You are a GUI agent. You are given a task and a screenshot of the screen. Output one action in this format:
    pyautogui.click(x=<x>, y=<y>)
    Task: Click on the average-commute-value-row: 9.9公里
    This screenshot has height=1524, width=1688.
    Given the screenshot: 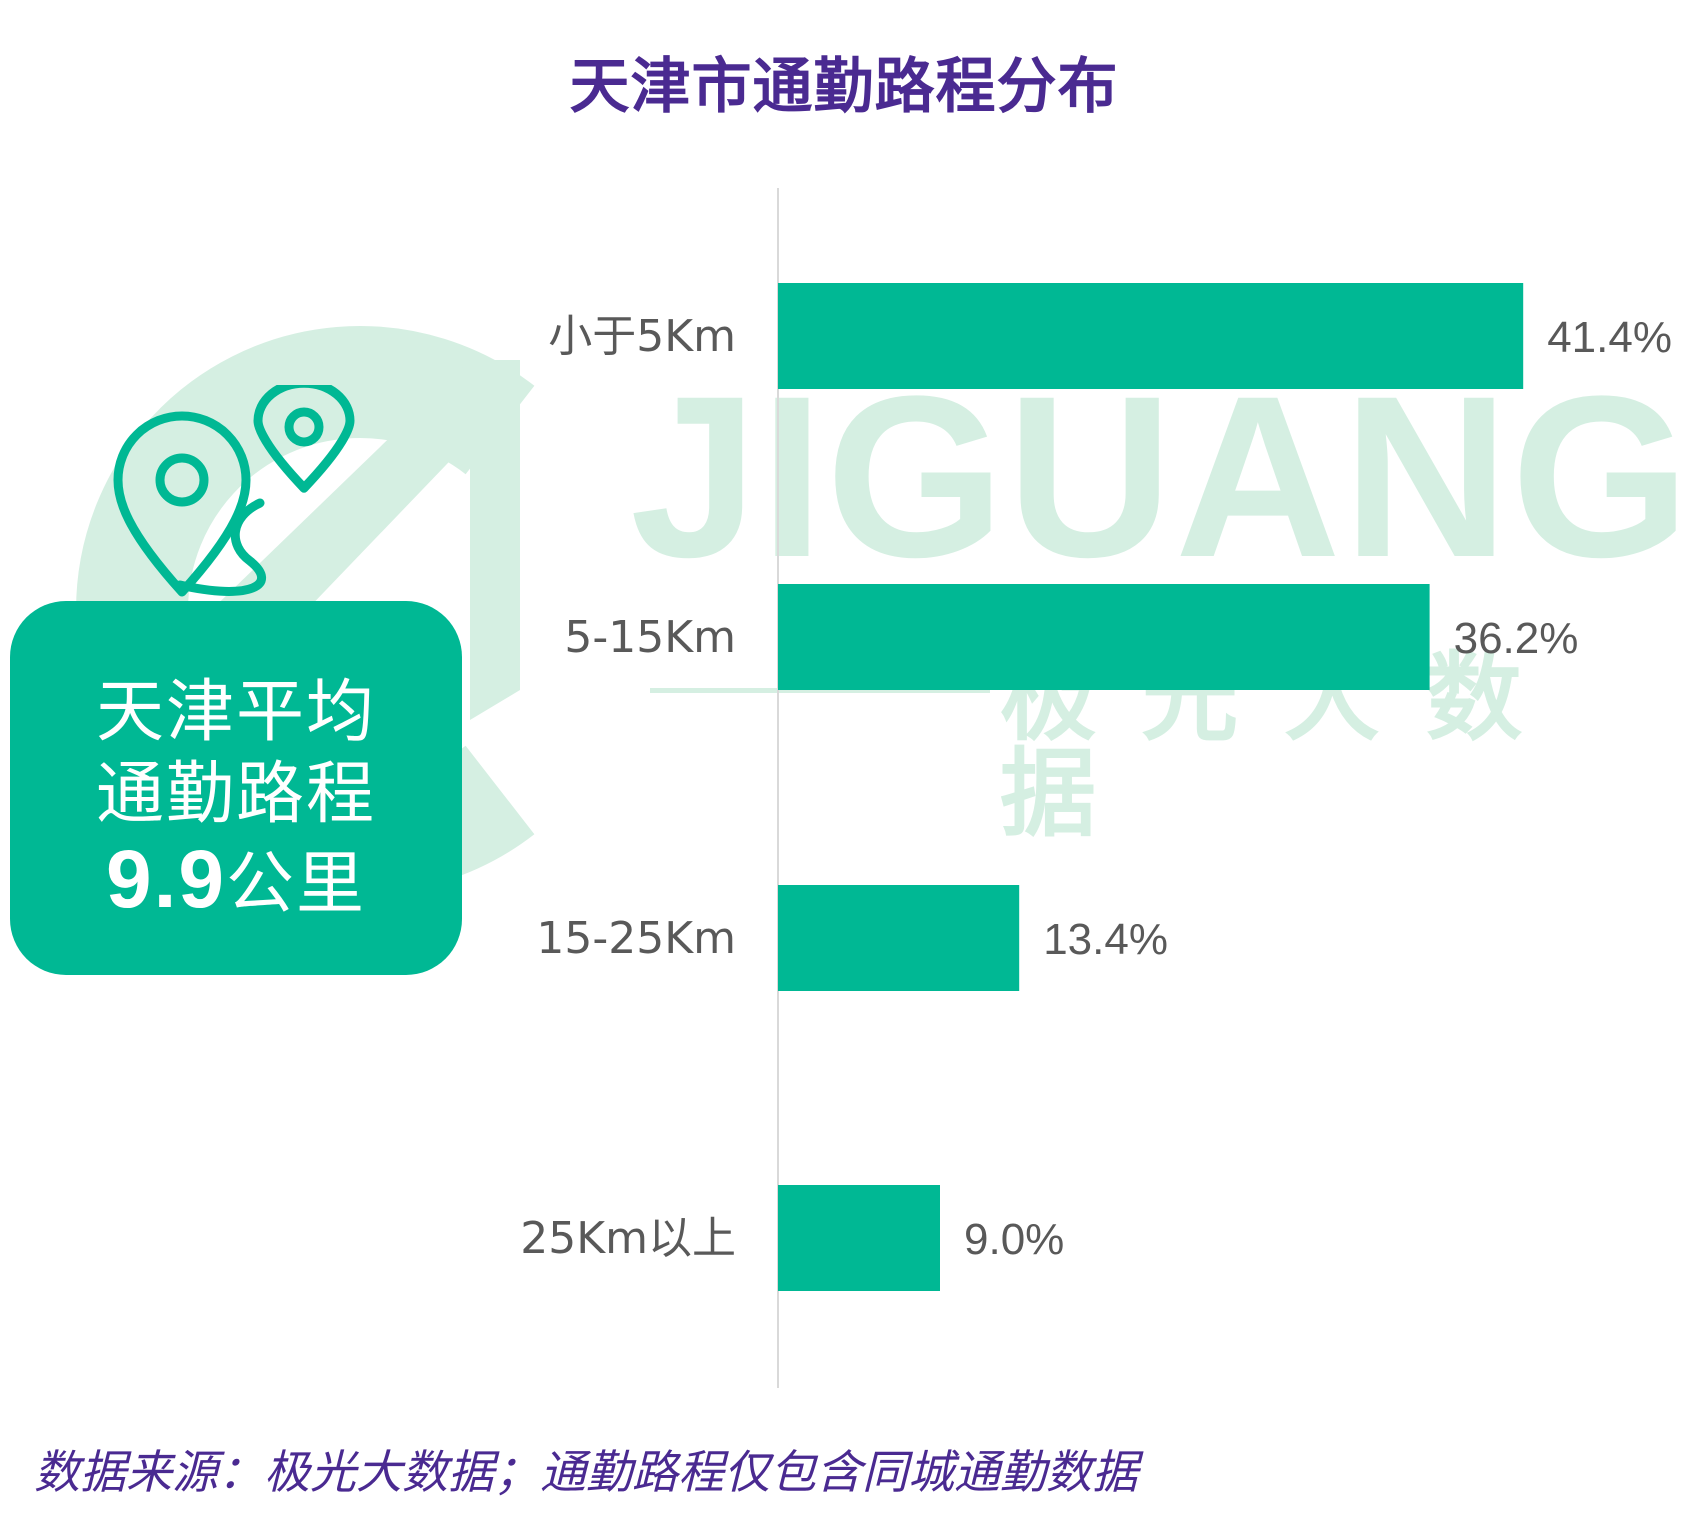 What is the action you would take?
    pyautogui.click(x=236, y=880)
    